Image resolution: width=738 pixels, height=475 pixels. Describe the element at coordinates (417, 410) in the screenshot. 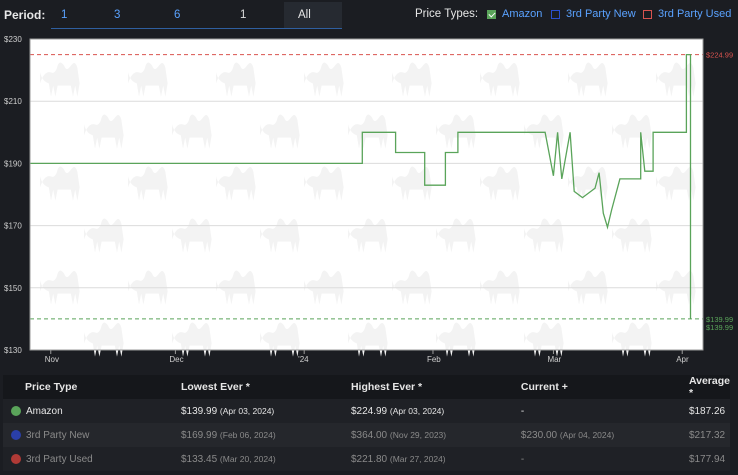

I see `highest-date: (Apr 03, 2024)` at that location.